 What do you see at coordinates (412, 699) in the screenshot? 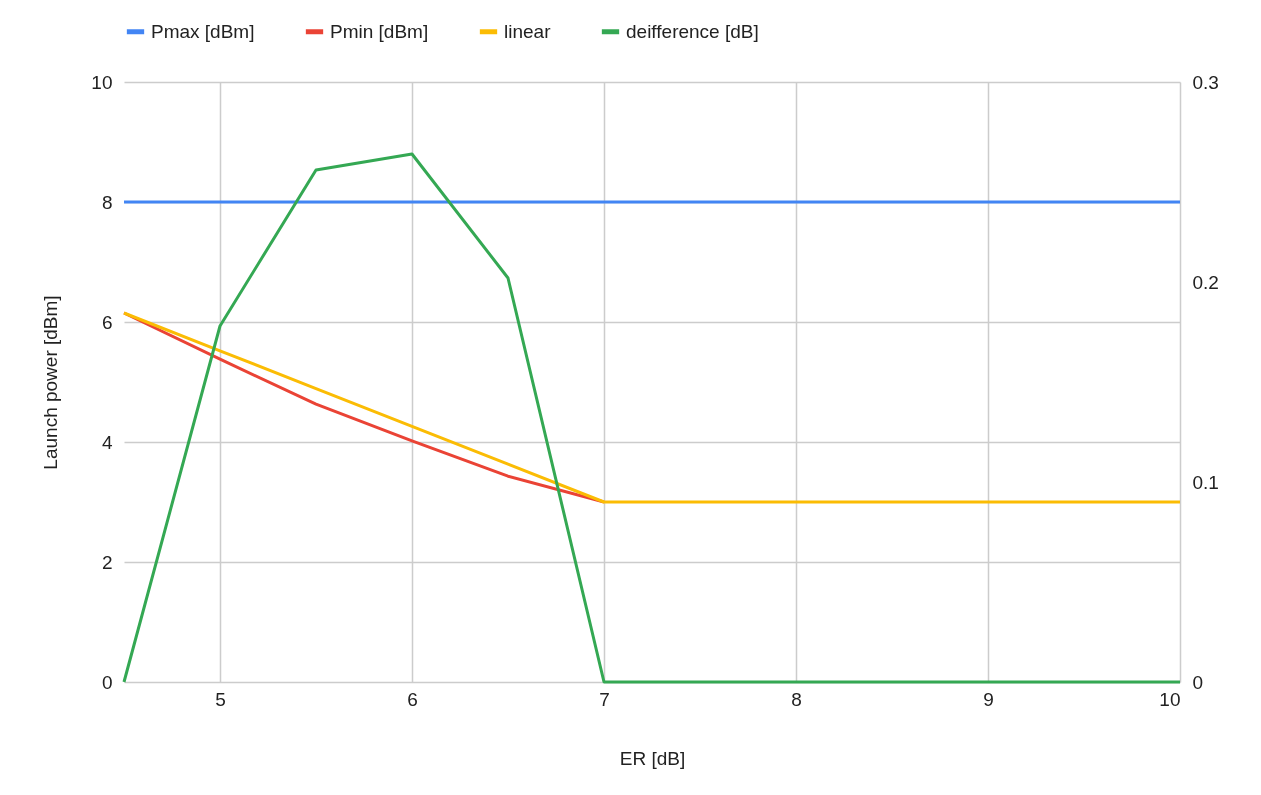
I see `x-tick-label: 6` at bounding box center [412, 699].